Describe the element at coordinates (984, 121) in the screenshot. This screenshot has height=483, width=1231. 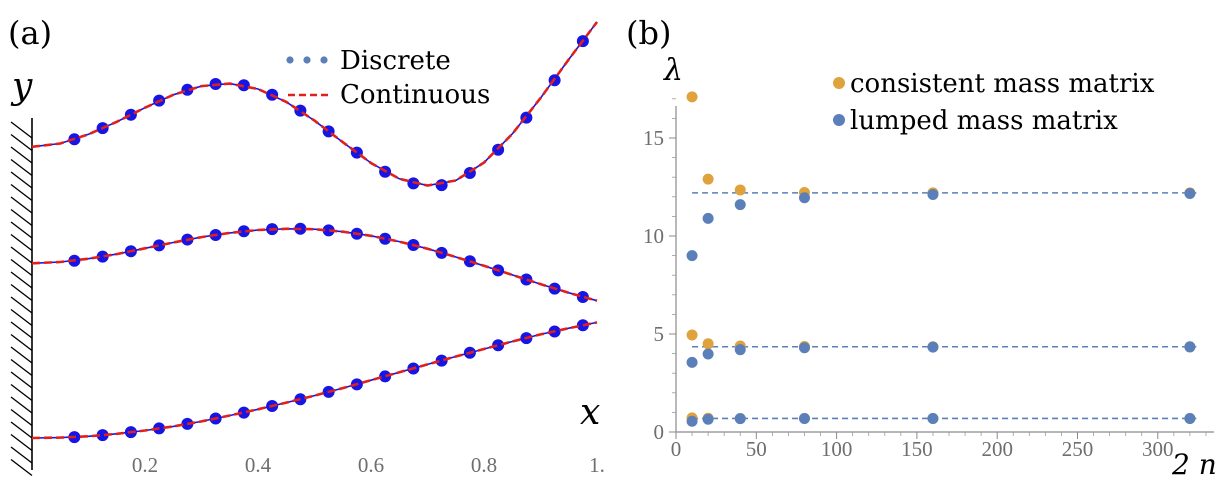
I see `legend-label-lumped: lumped mass matrix` at that location.